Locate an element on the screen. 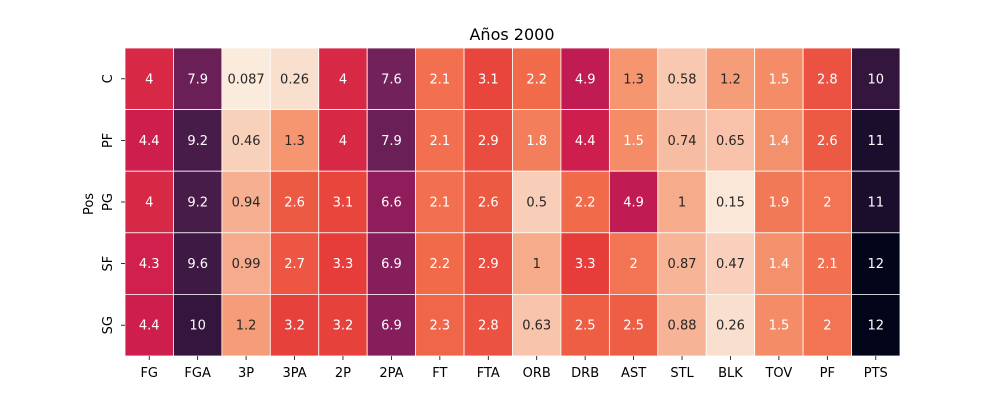  cell-label: 1.8 is located at coordinates (536, 141).